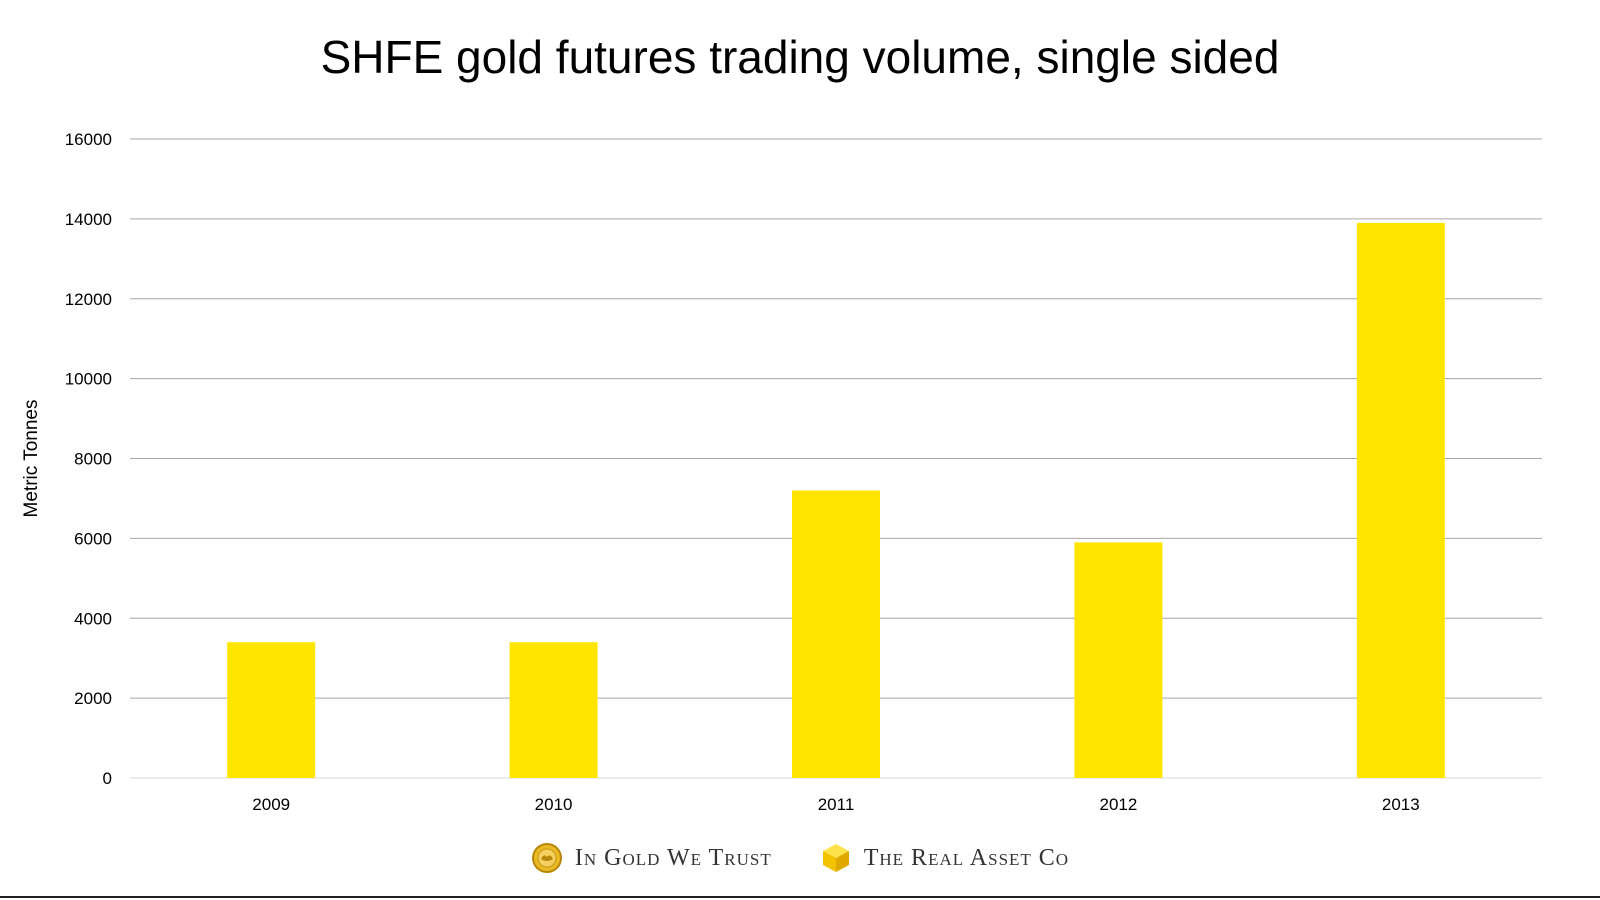 The image size is (1600, 900). I want to click on bar-2010, so click(553, 710).